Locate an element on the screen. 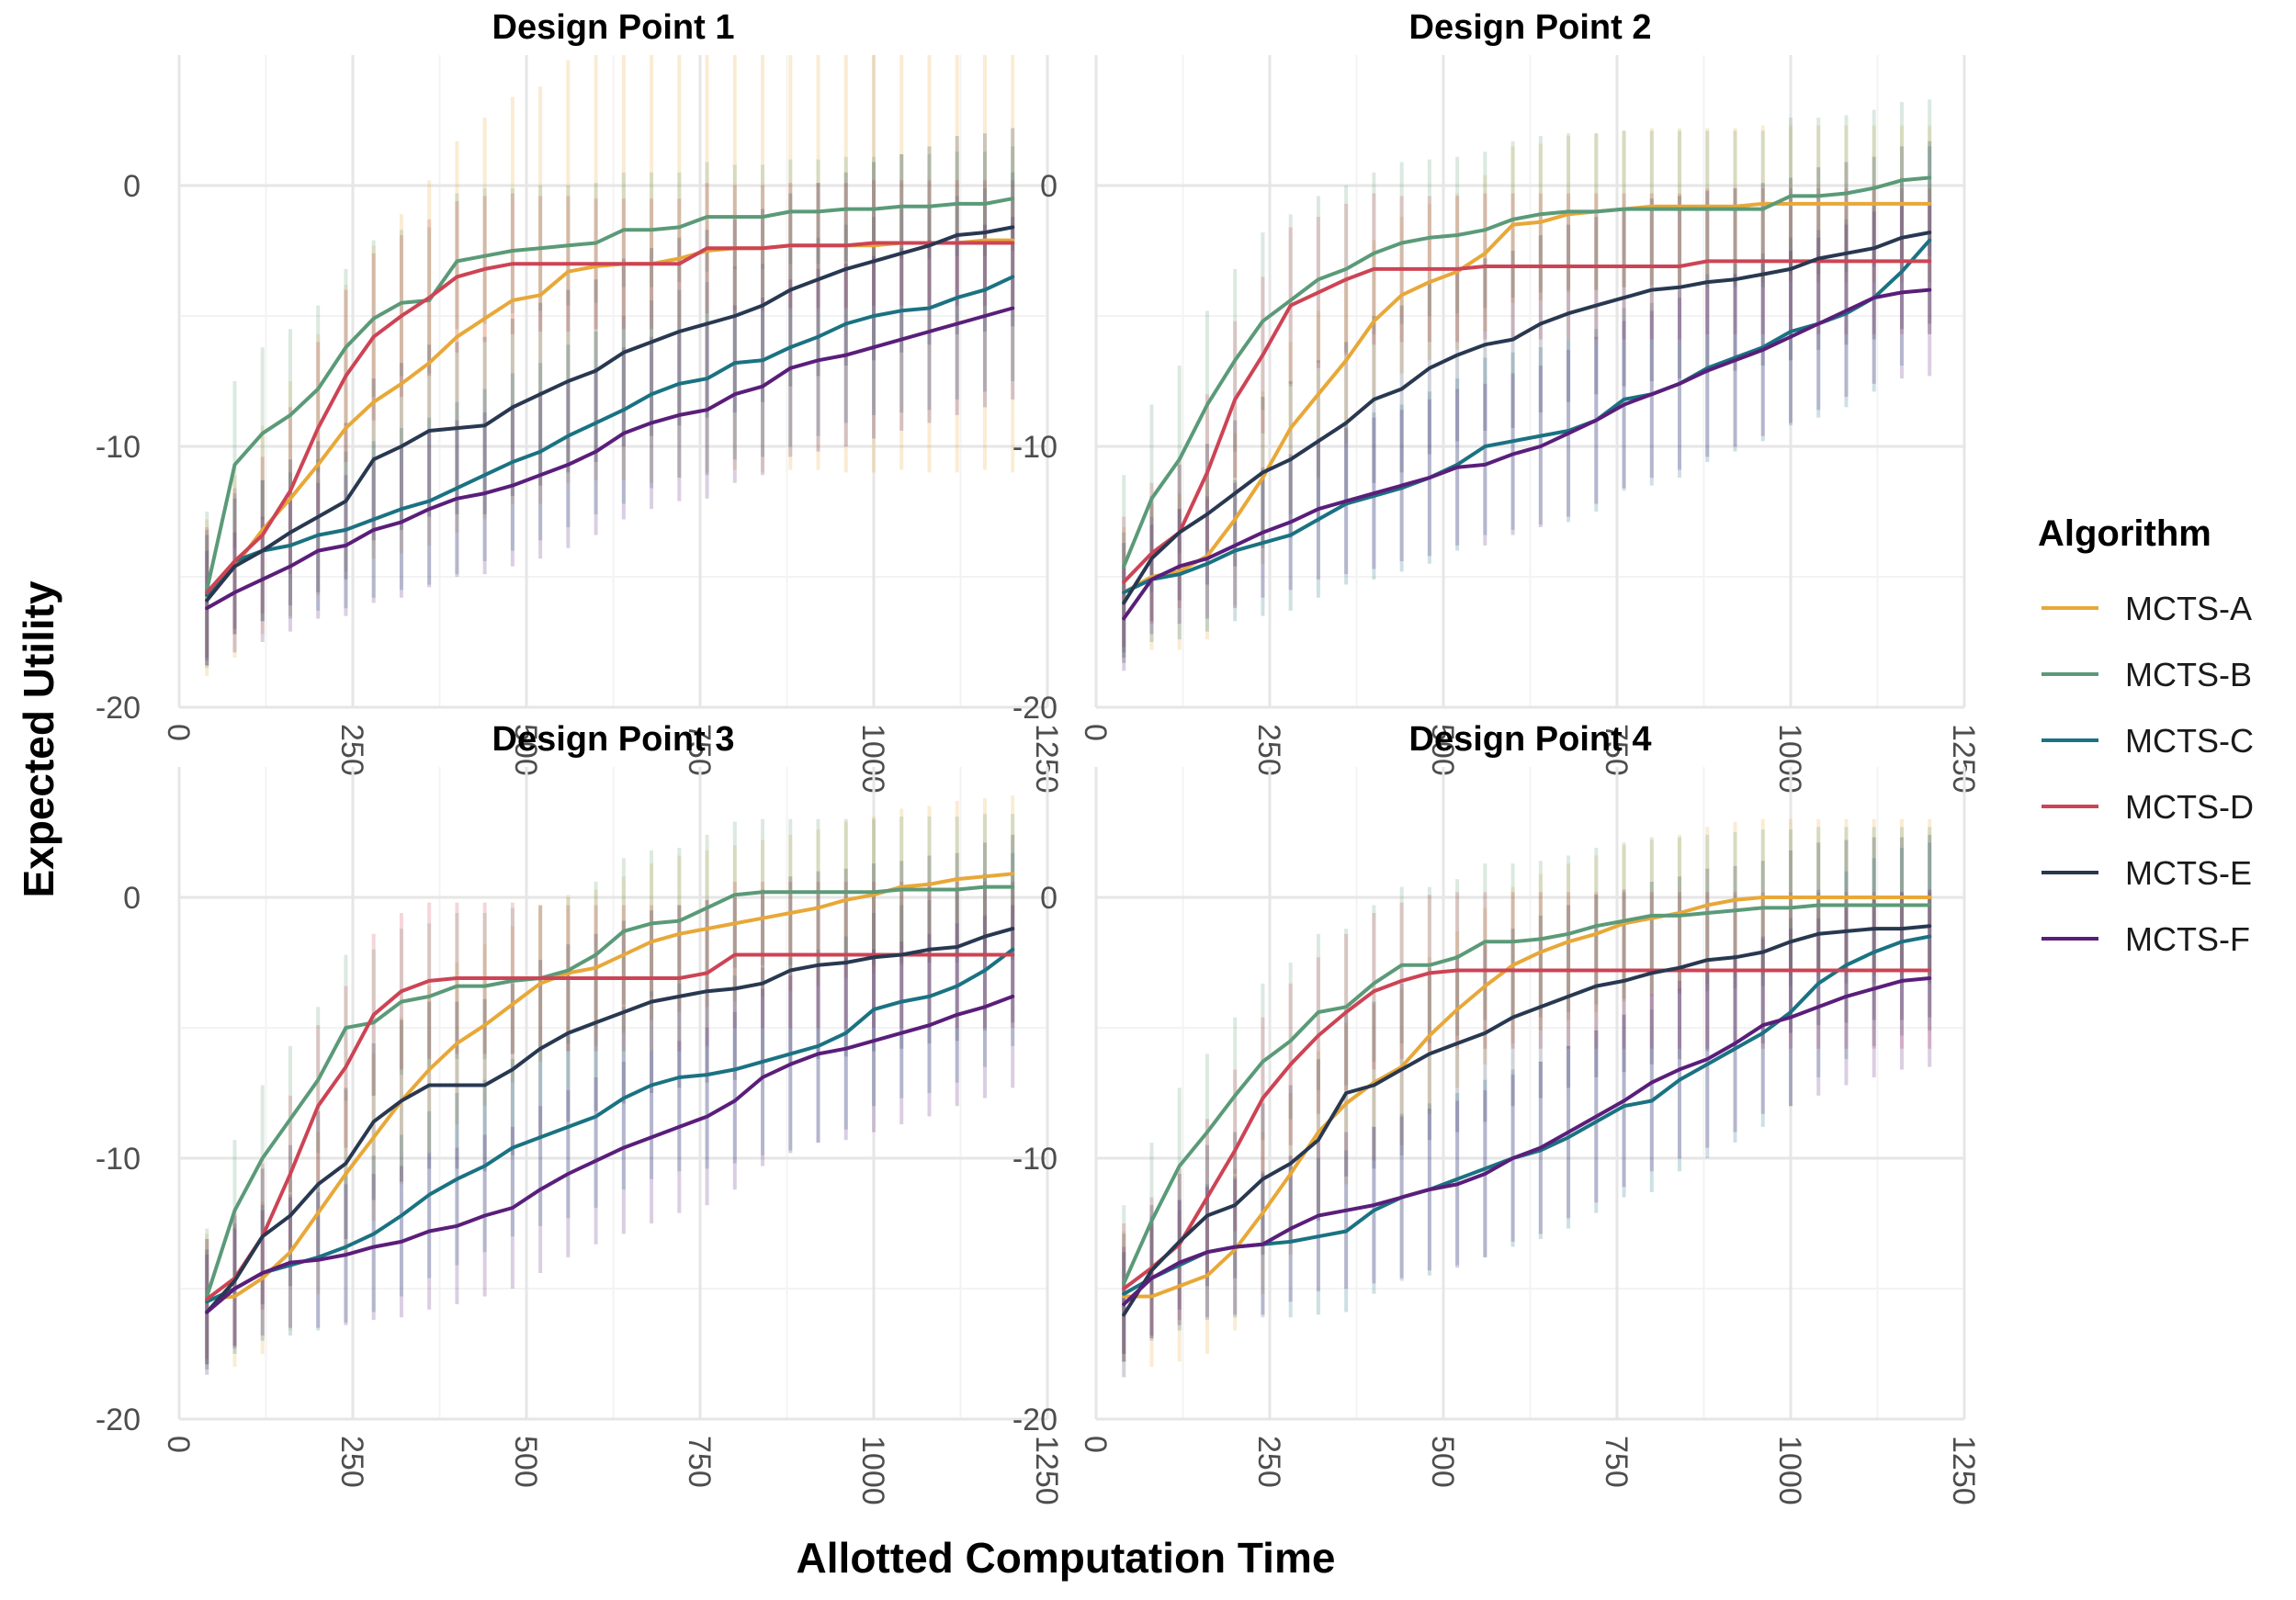  legend-entry-mcts-c: MCTS-C is located at coordinates (2148, 741).